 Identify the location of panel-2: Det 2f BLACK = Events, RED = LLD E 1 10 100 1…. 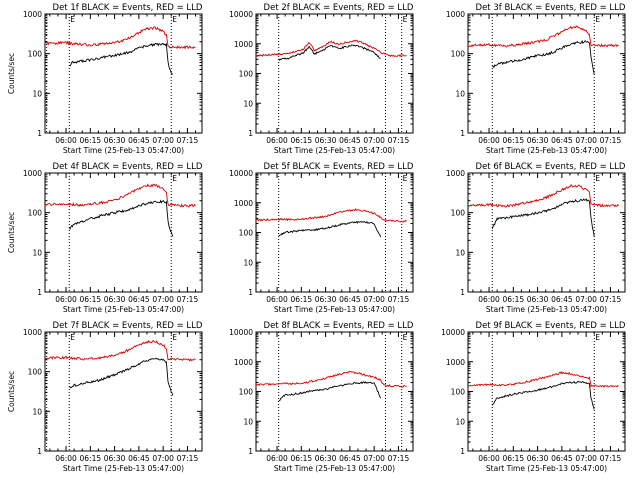
(321, 79).